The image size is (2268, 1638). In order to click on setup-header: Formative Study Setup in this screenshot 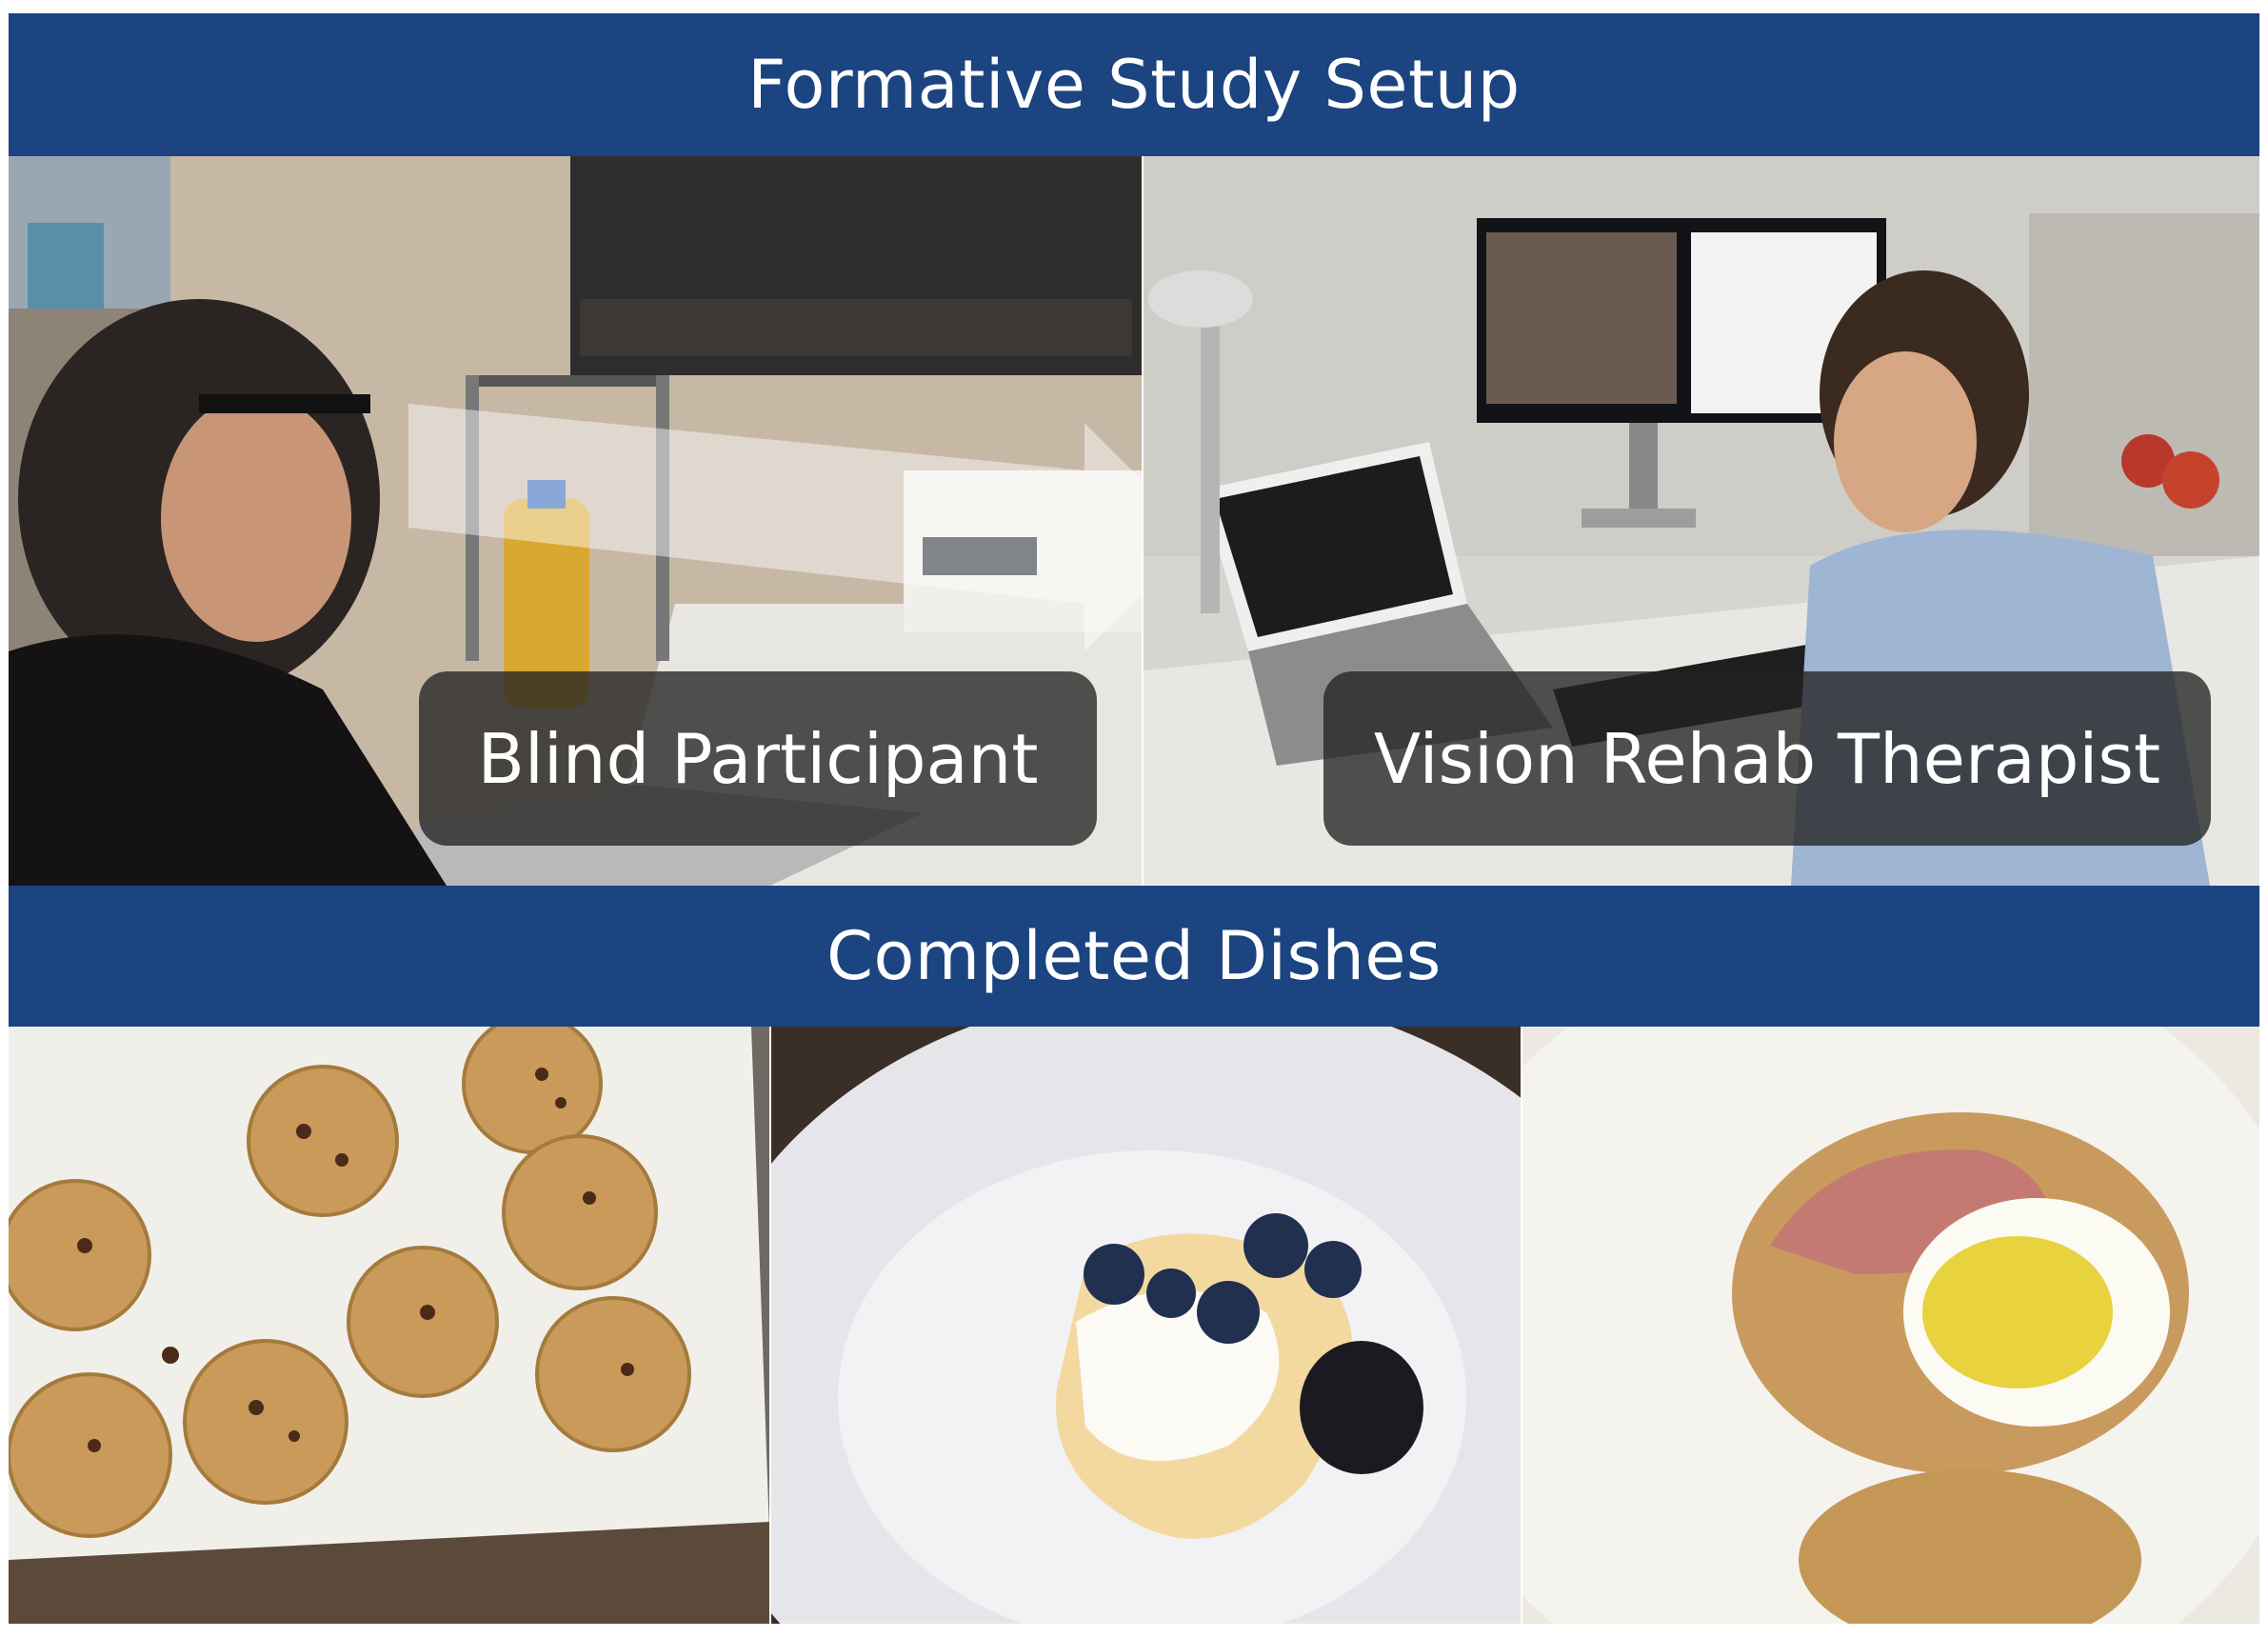, I will do `click(1134, 84)`.